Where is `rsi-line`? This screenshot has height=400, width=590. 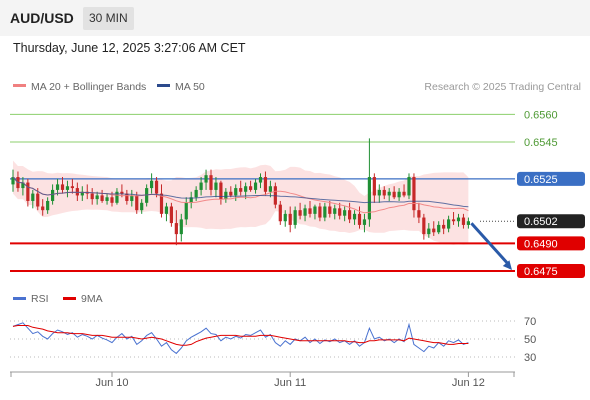 rsi-line is located at coordinates (240, 338).